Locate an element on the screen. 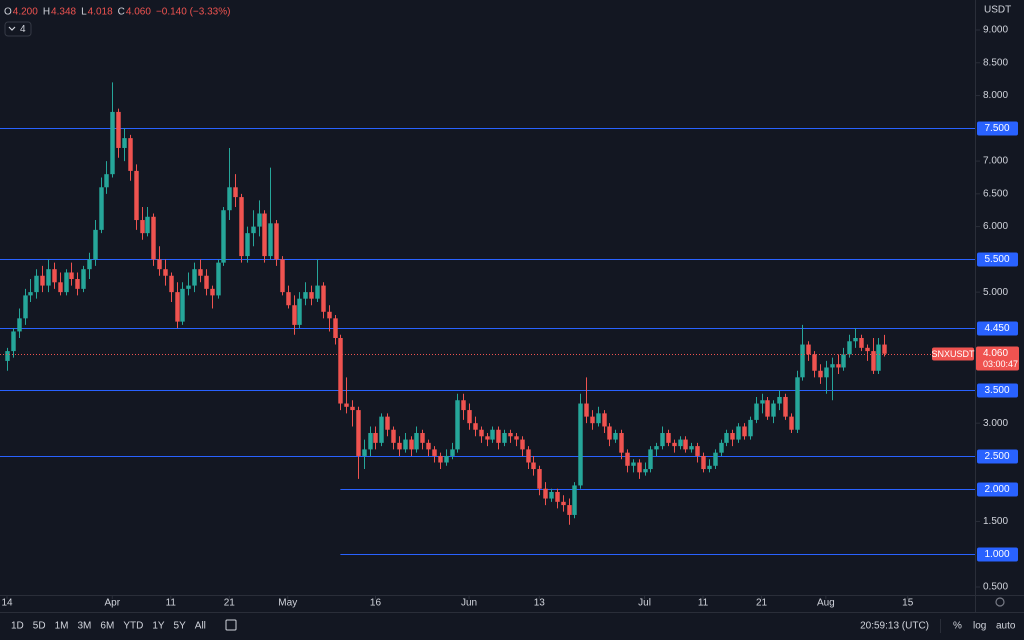 The height and width of the screenshot is (640, 1024). range-button: 6M is located at coordinates (107, 626).